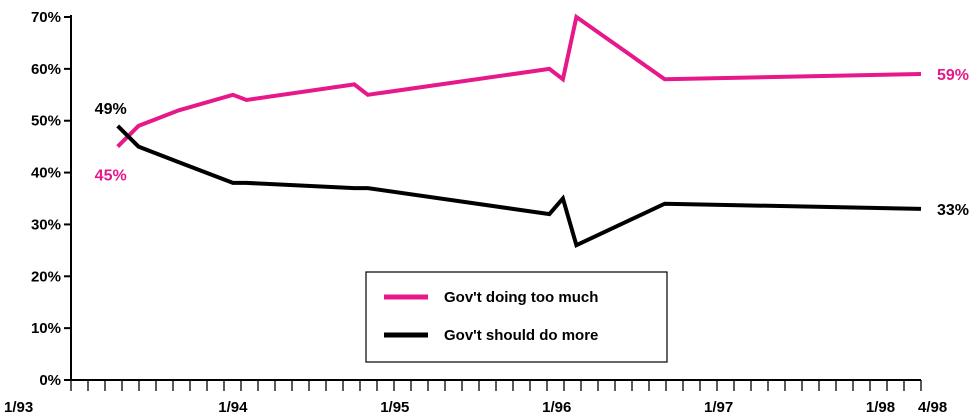  Describe the element at coordinates (46, 173) in the screenshot. I see `y-tick-label: 40%` at that location.